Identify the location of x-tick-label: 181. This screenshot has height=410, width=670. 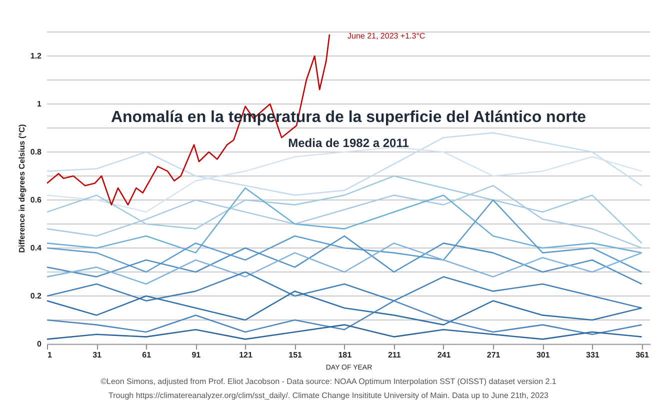
(345, 355).